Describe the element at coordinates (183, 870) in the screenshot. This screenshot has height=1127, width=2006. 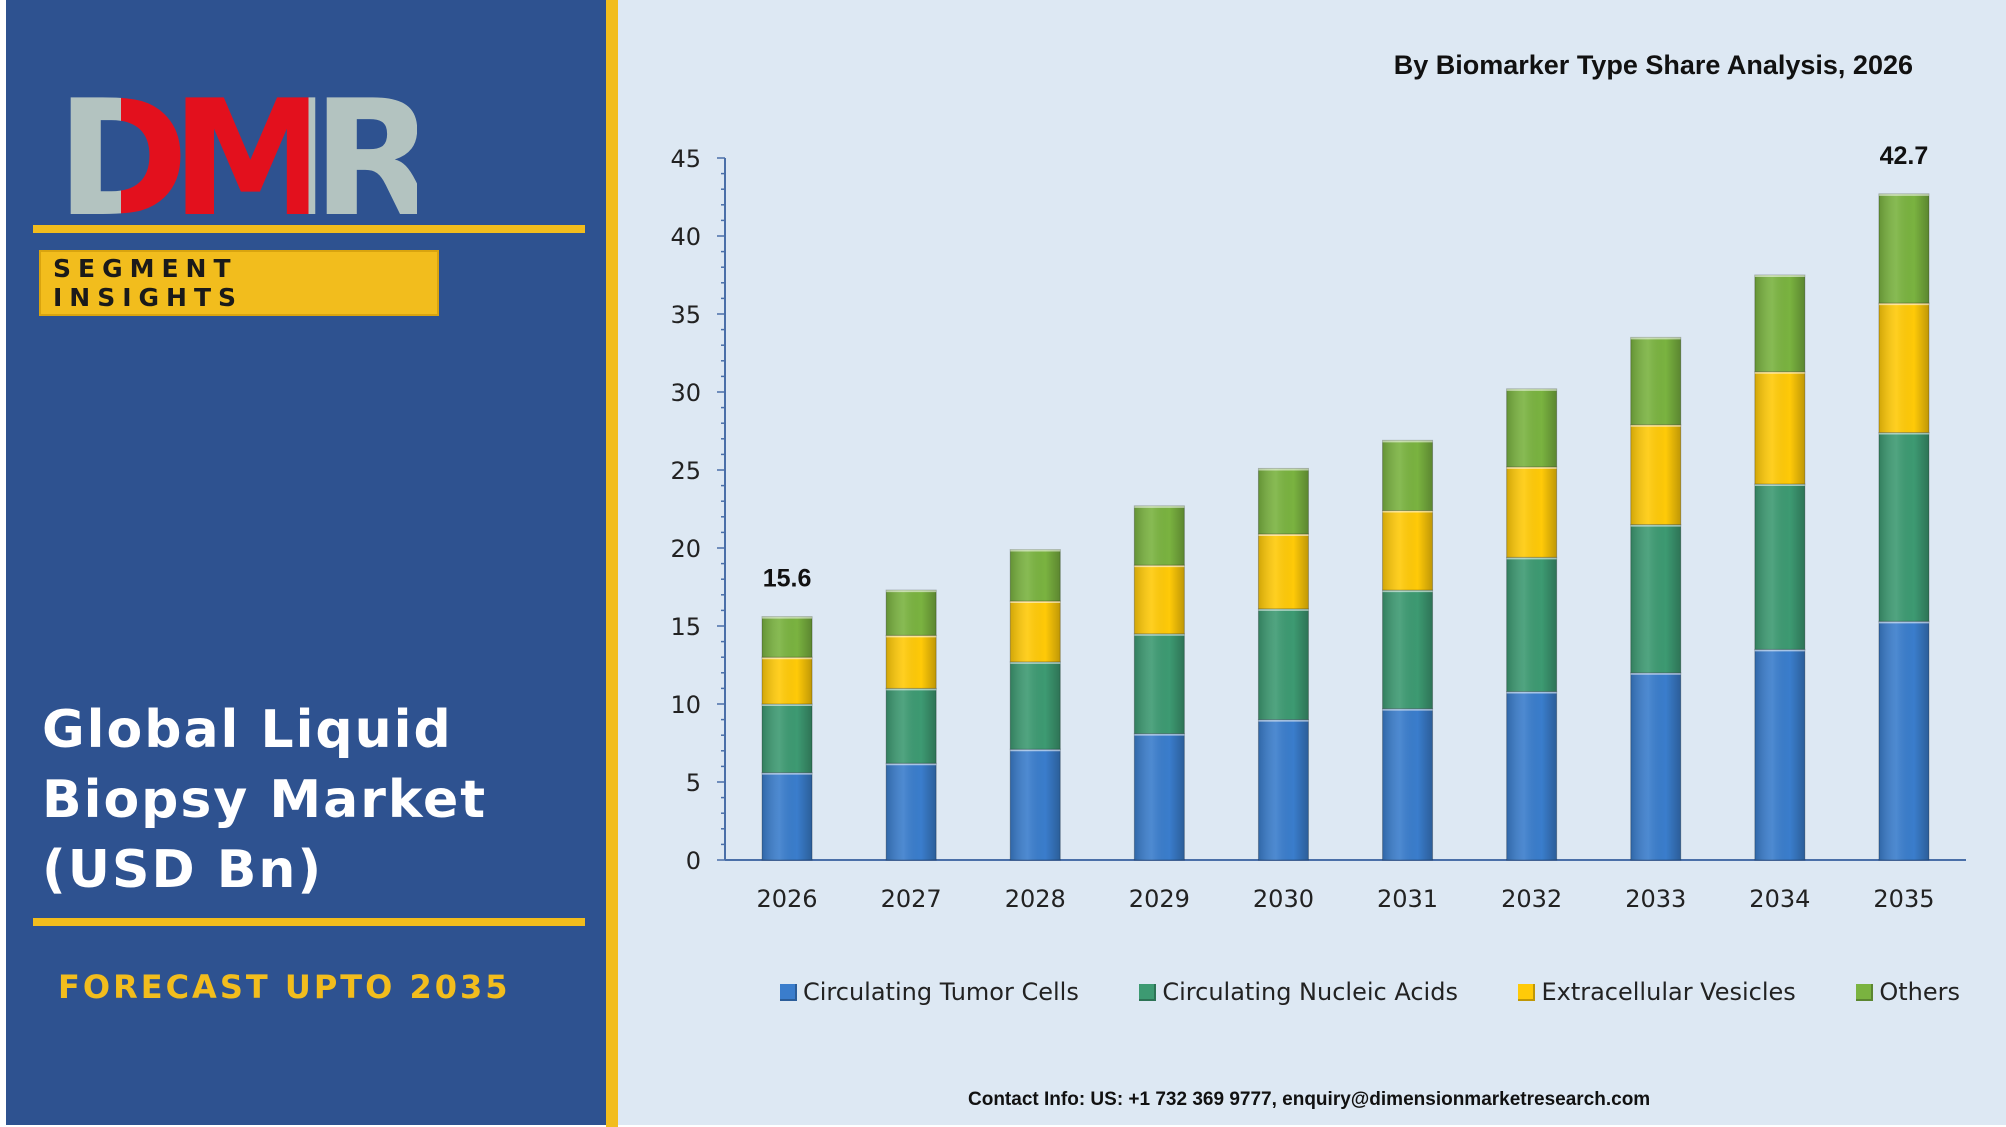
I see `market-title-line-3: (USD Bn)` at that location.